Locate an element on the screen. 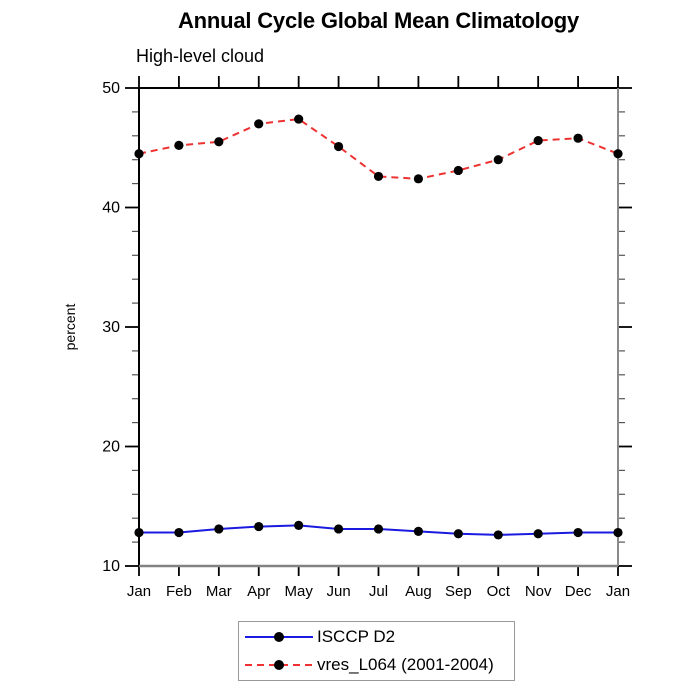 The image size is (700, 700). x-tick-label: May is located at coordinates (298, 591).